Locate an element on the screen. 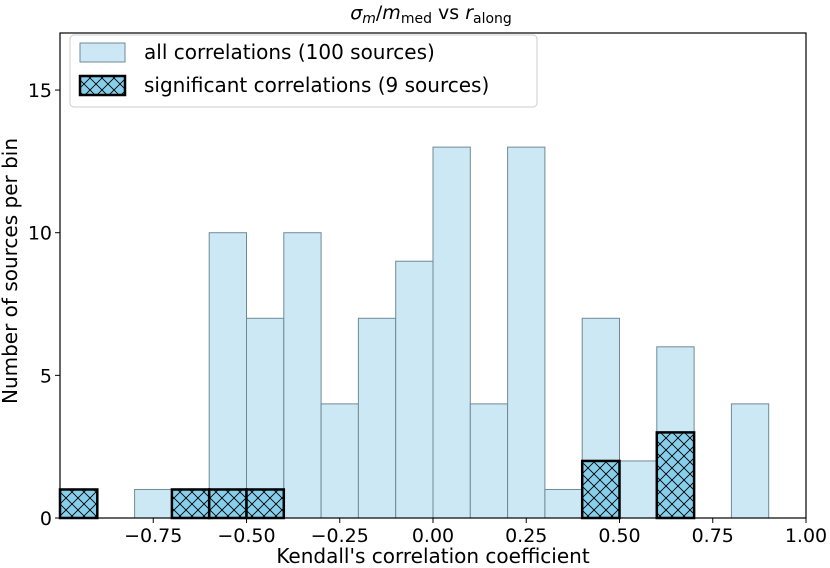  x-axis-ticks: −0.75 −0.50 −0.25 0.00 0.25 0.50 0.75 1.00 is located at coordinates (475, 532).